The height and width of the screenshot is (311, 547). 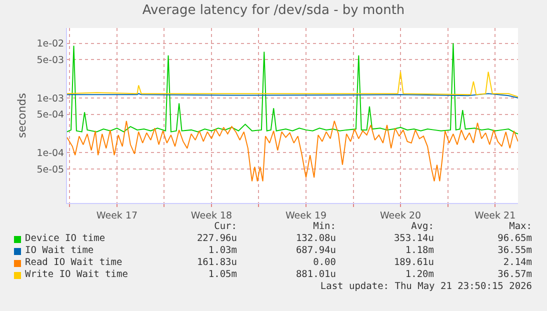 What do you see at coordinates (50, 98) in the screenshot?
I see `y-tick-label: 1e-03` at bounding box center [50, 98].